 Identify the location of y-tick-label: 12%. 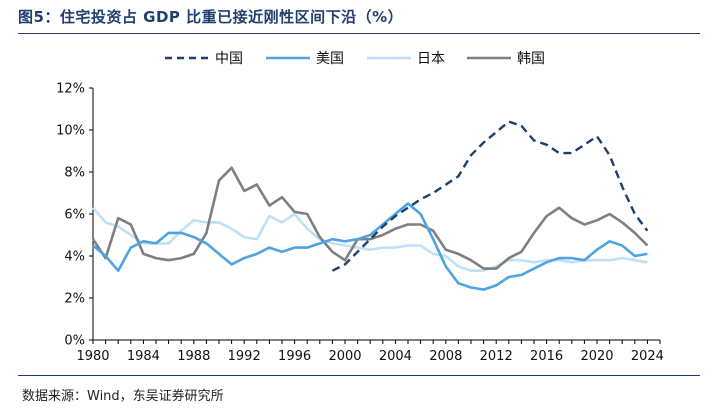
(70, 89).